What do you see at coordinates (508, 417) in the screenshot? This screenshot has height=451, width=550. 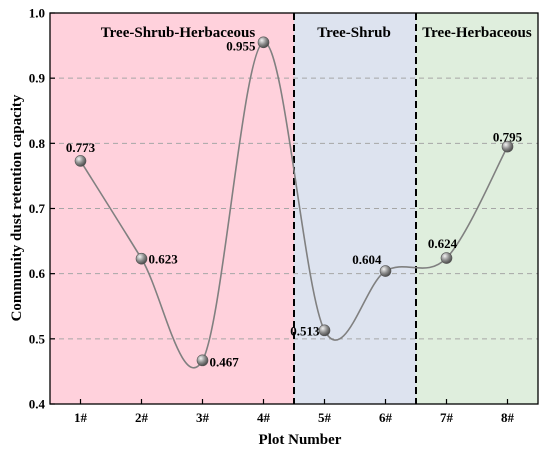 I see `x-tick-label: 8#` at bounding box center [508, 417].